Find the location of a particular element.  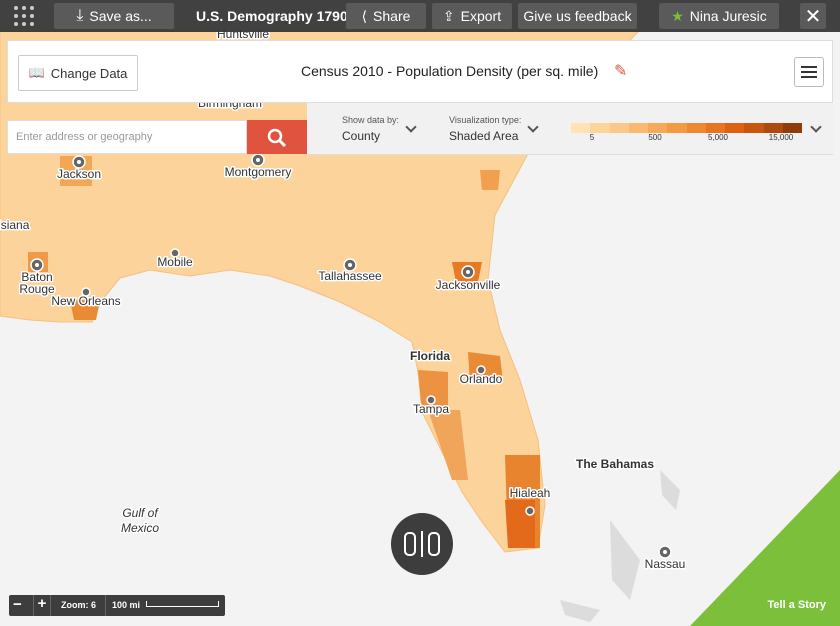

search-box: Enter address or geography is located at coordinates (127, 137).